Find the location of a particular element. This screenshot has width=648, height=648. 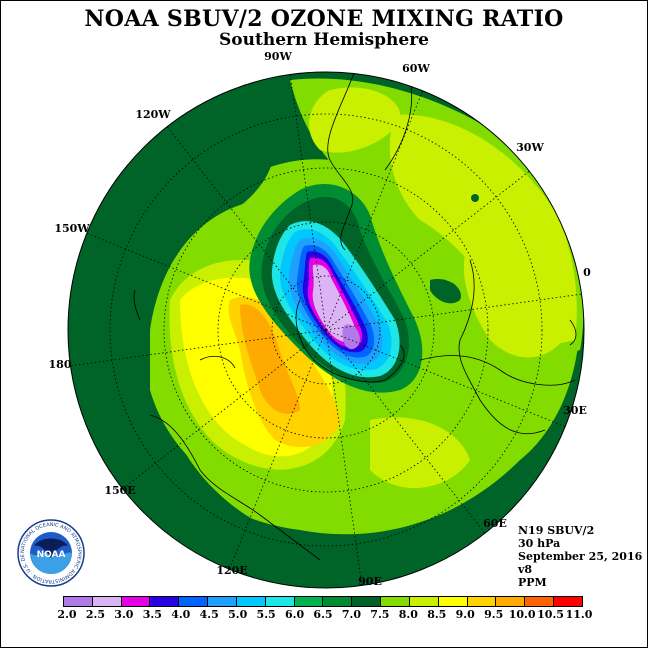

colorbar-tick-label: 9.0 is located at coordinates (465, 614).